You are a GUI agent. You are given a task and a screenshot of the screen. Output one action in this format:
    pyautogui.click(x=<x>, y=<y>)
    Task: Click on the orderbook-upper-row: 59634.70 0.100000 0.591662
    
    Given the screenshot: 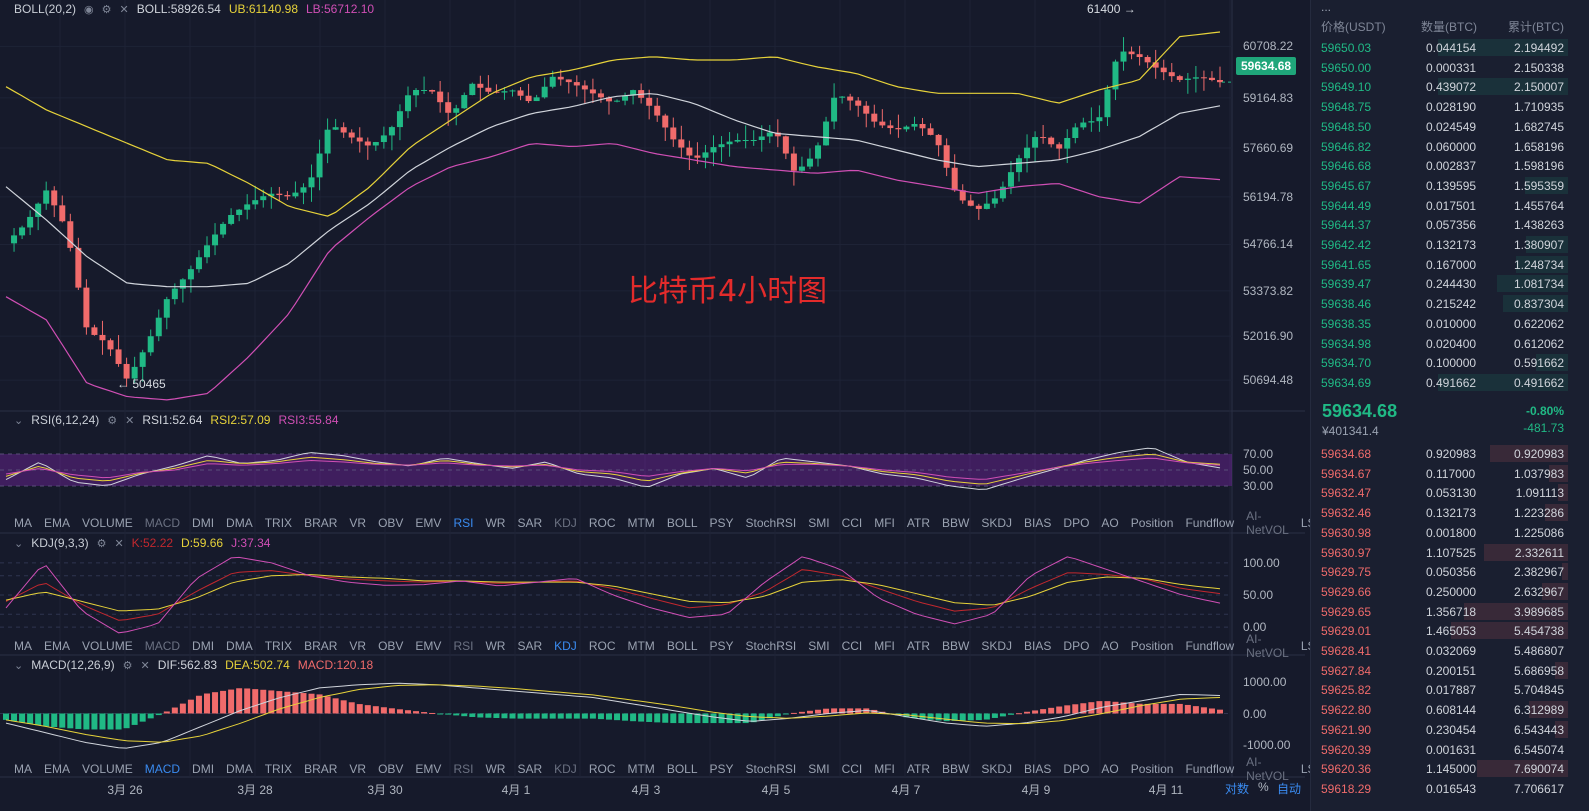 What is the action you would take?
    pyautogui.click(x=1450, y=362)
    